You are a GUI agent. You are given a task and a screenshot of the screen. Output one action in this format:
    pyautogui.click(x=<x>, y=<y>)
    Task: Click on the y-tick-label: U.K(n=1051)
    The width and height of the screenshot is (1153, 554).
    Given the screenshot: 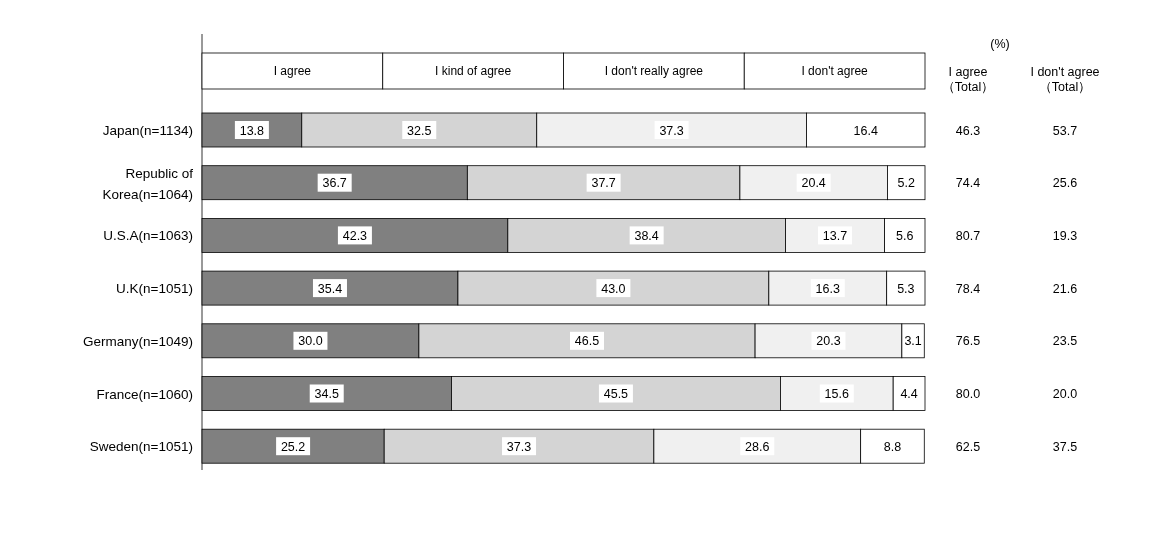 What is the action you would take?
    pyautogui.click(x=154, y=289)
    